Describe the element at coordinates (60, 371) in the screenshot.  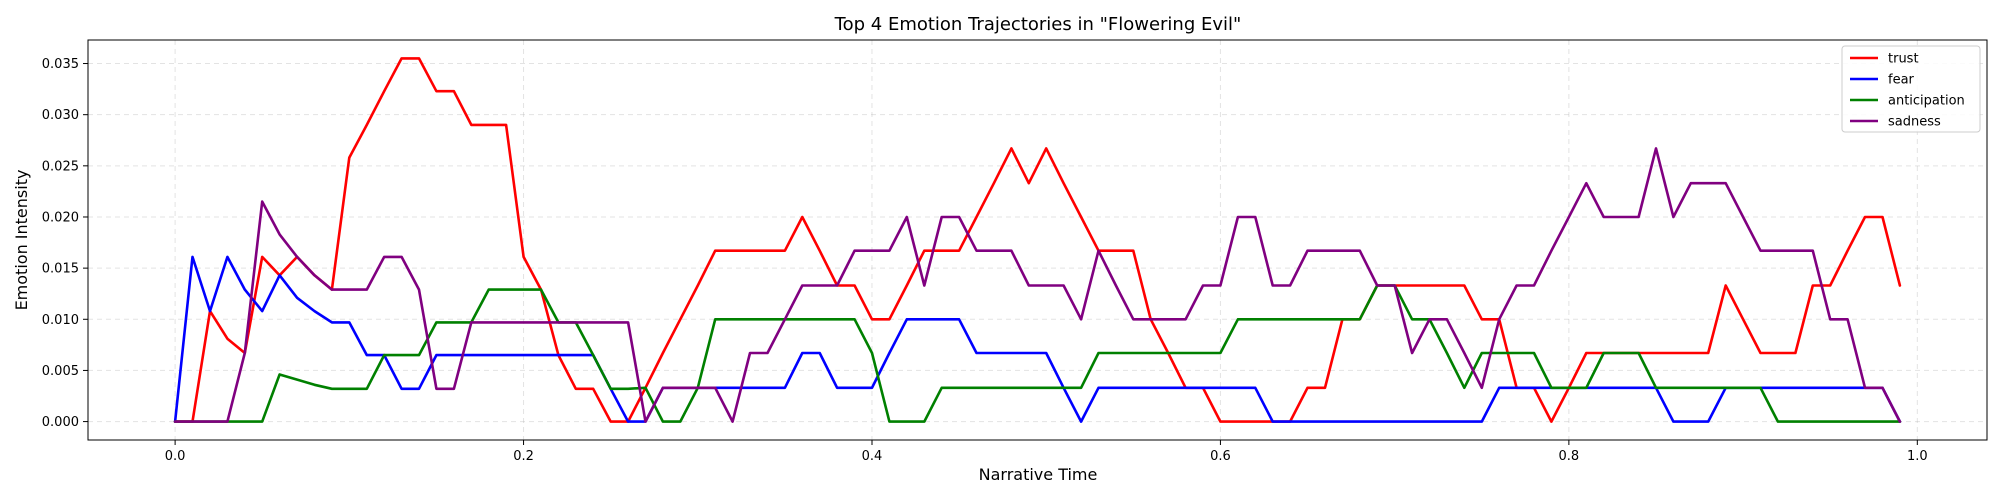
I see `y-tick-label: 0.005` at that location.